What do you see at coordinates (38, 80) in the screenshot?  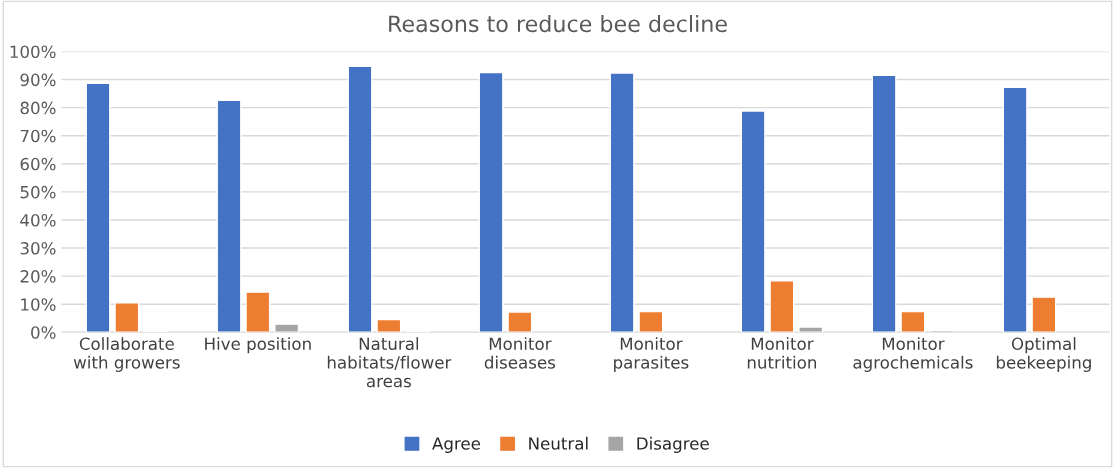 I see `y-tick-label: 90%` at bounding box center [38, 80].